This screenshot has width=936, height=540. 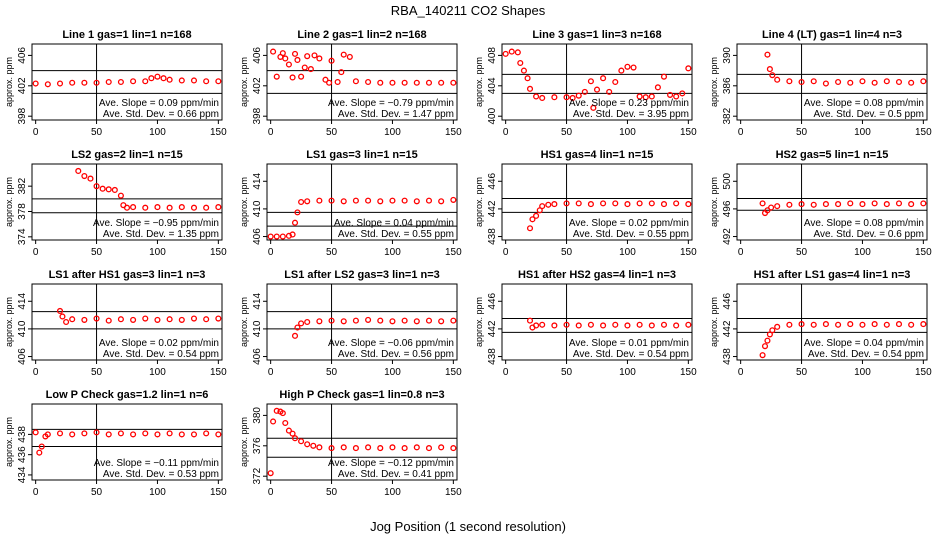 I want to click on y-tick-label: 410, so click(x=257, y=328).